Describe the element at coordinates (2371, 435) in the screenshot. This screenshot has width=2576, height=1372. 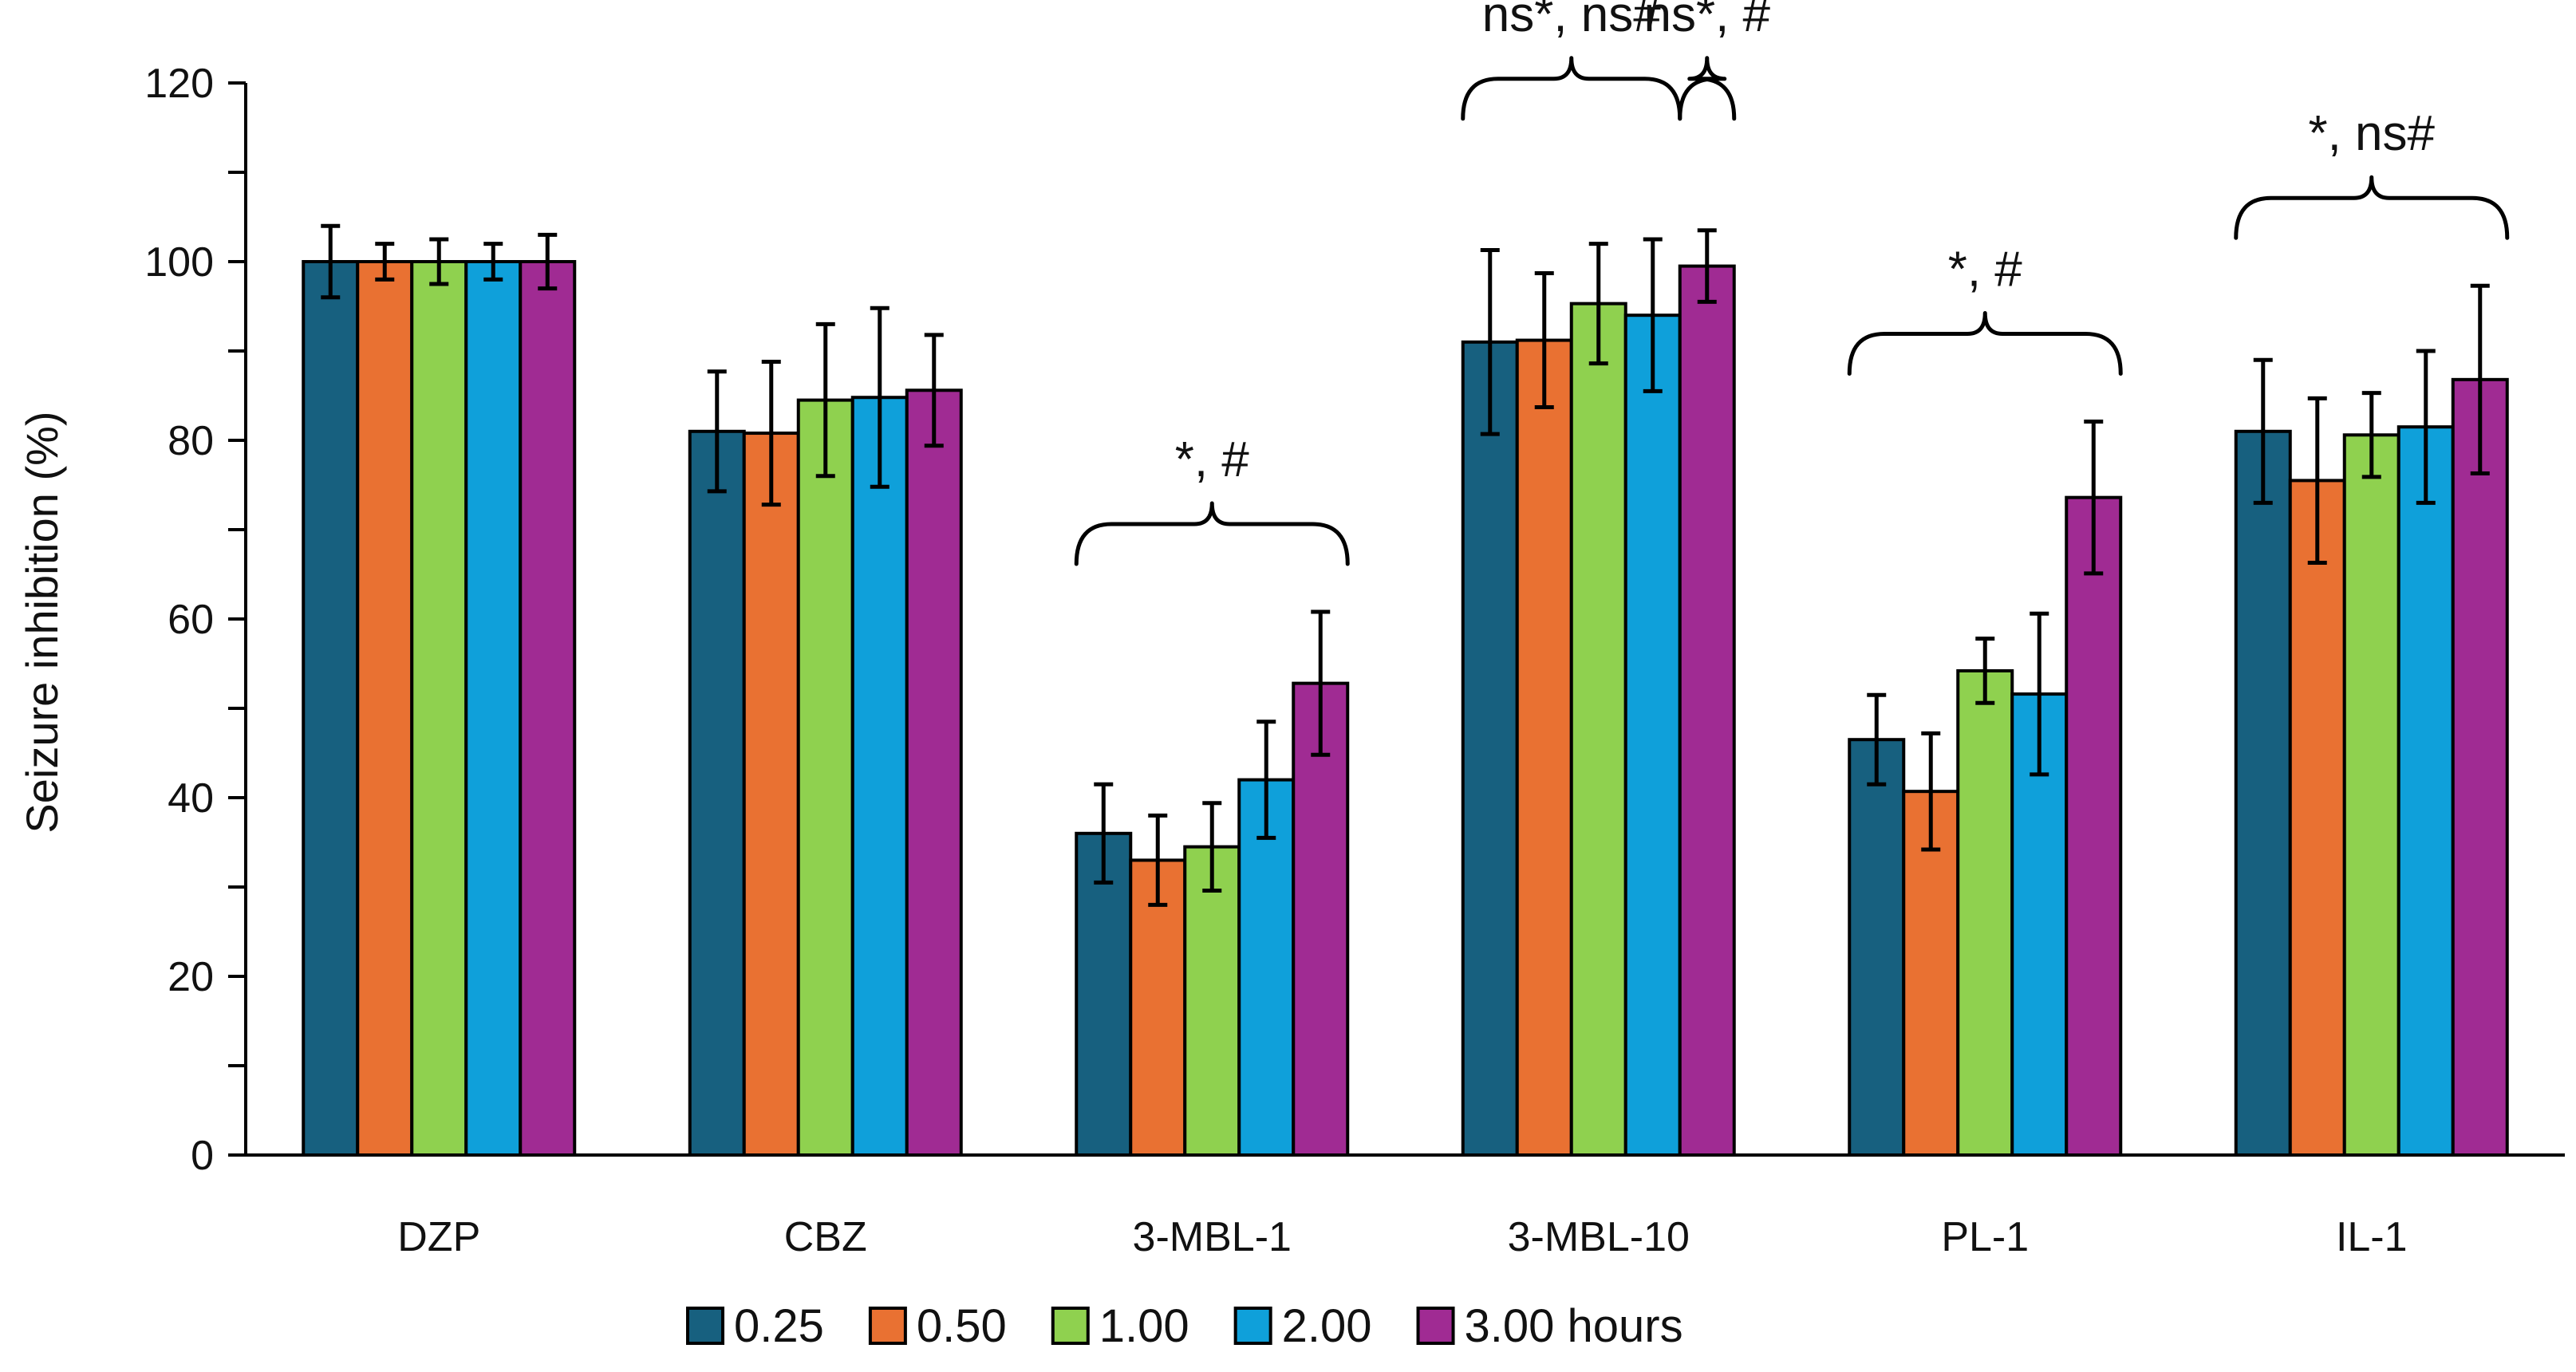
I see `error-bar-IL-1-1.00` at that location.